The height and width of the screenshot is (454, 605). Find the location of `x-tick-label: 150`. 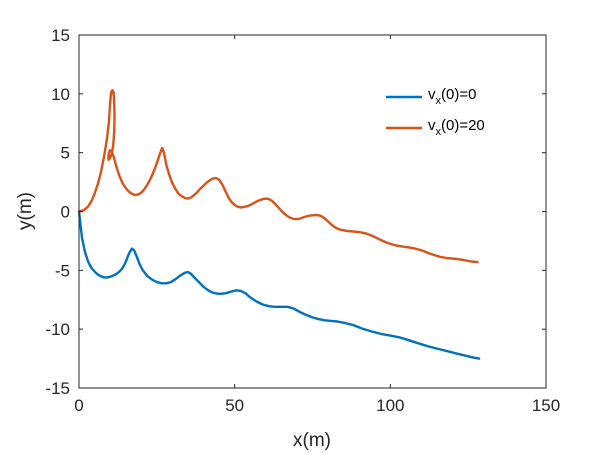

x-tick-label: 150 is located at coordinates (546, 405).